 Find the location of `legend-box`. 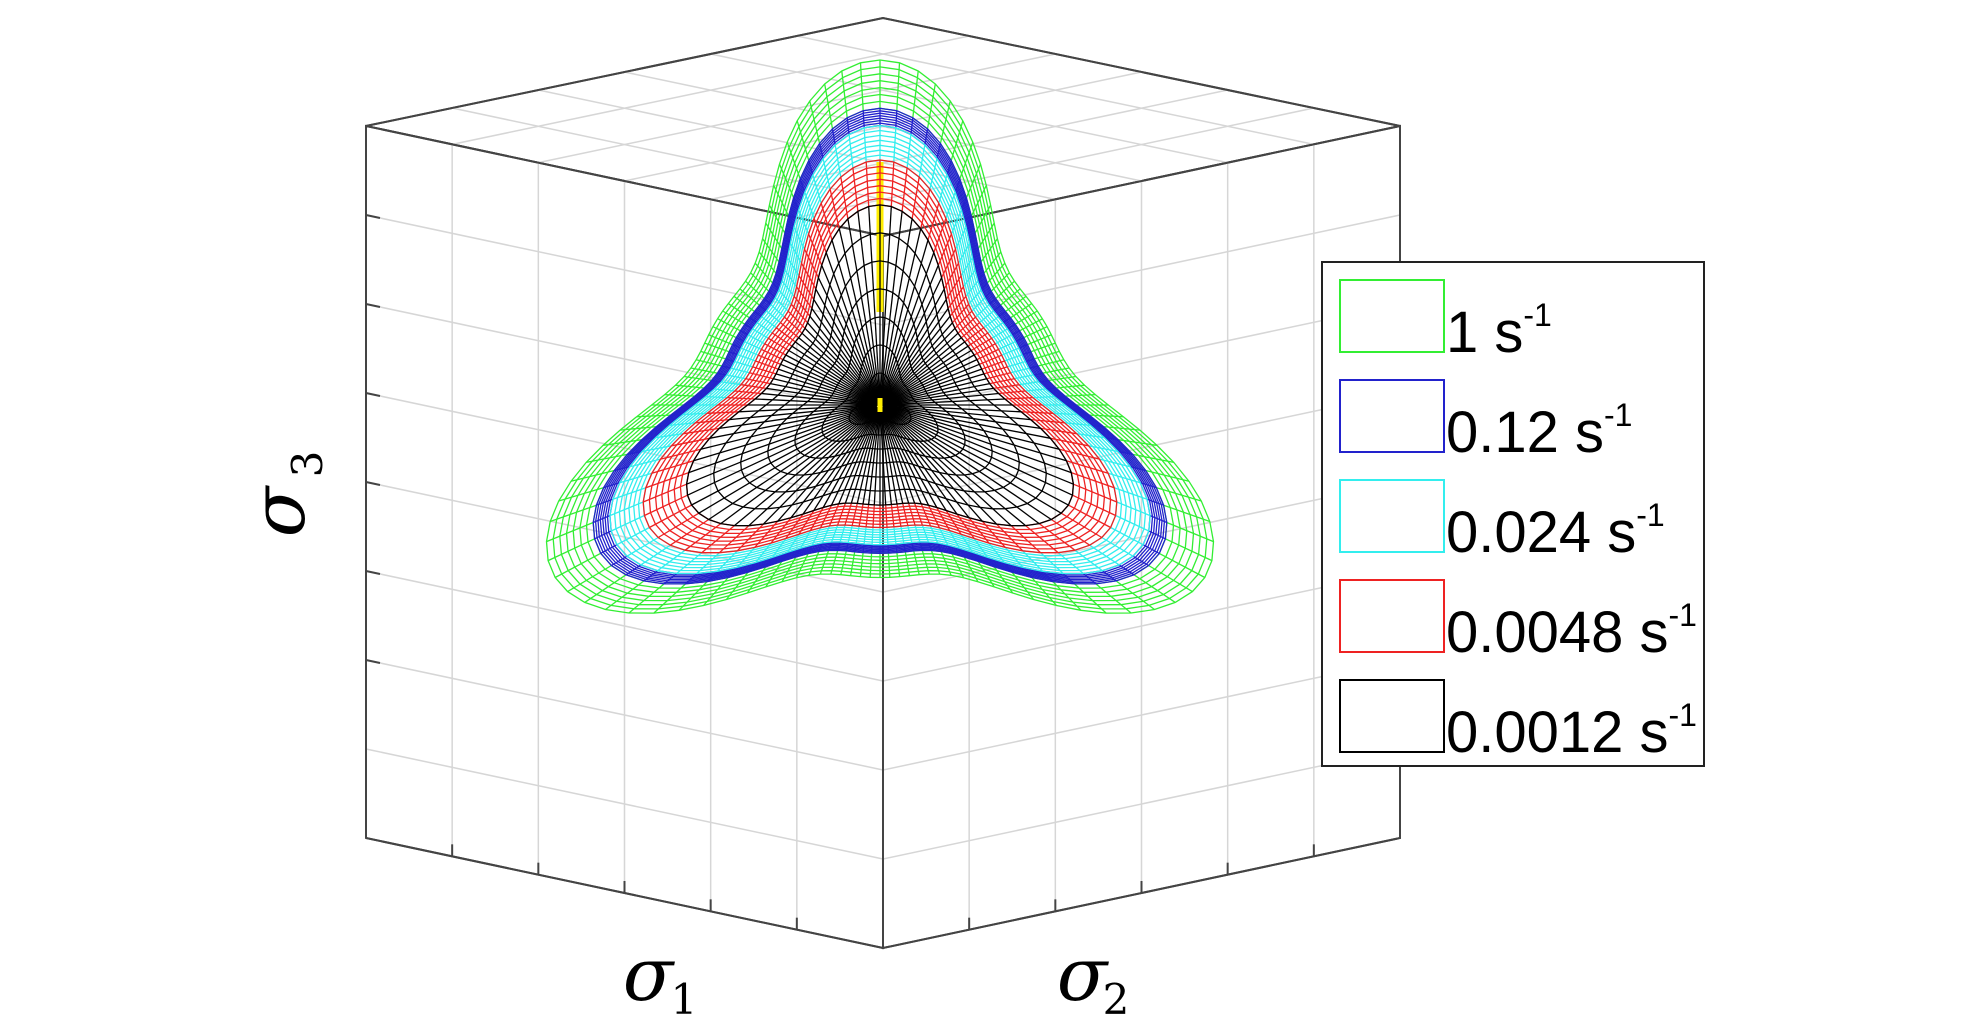

legend-box is located at coordinates (1513, 514).